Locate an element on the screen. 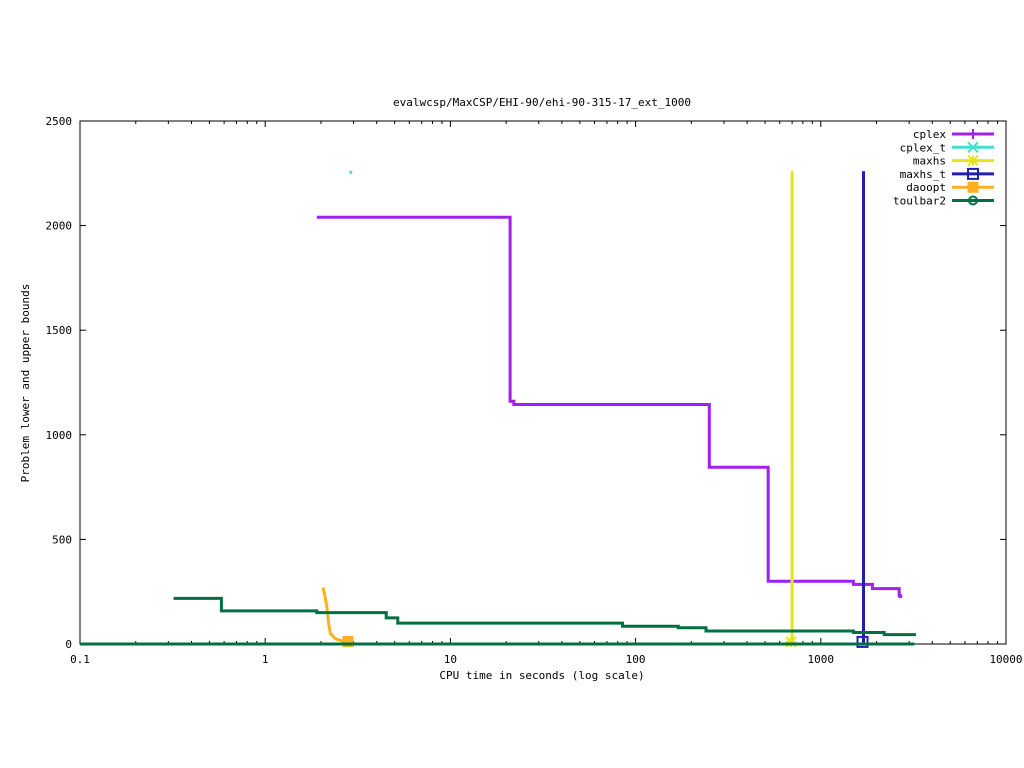  legend-item-toulbar2: toulbar2 is located at coordinates (943, 201).